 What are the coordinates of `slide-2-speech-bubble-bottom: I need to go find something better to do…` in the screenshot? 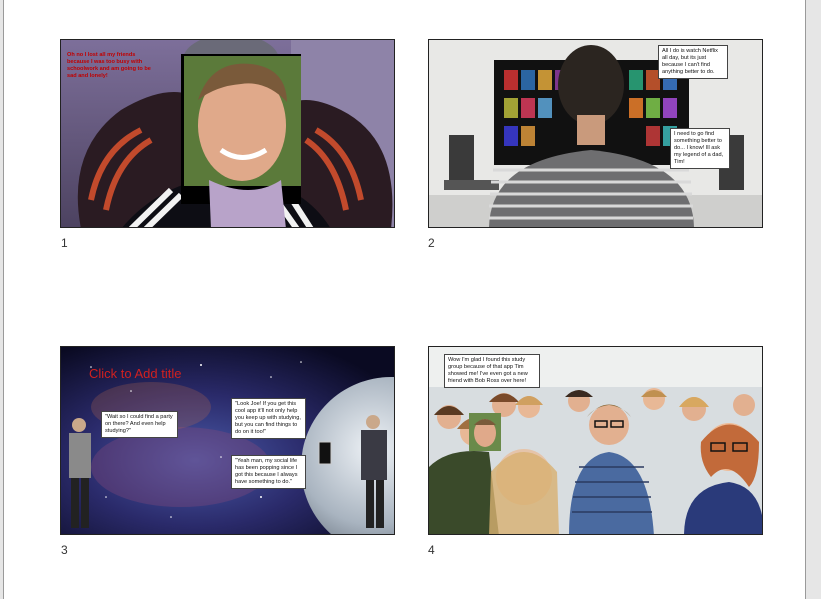 It's located at (700, 148).